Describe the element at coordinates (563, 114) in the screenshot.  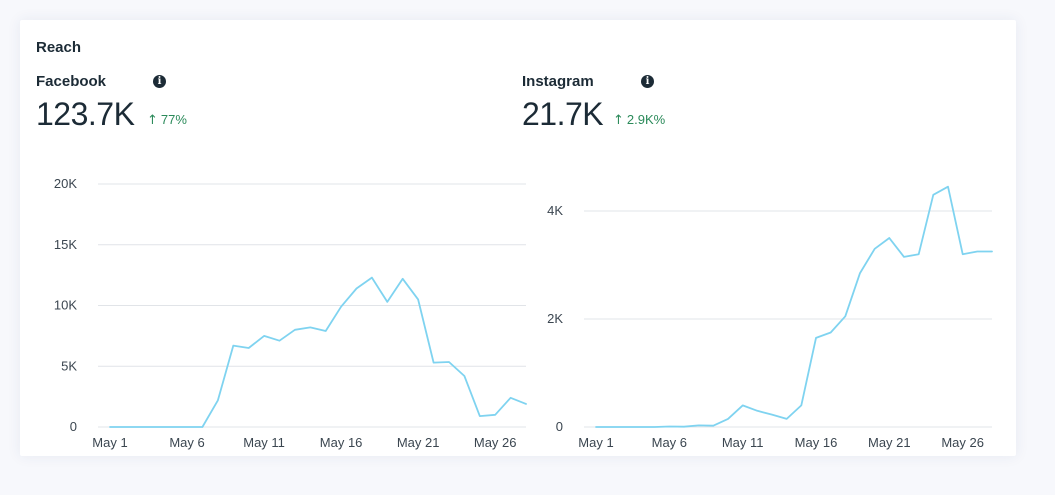
I see `instagram-reach-value: 21.7K` at that location.